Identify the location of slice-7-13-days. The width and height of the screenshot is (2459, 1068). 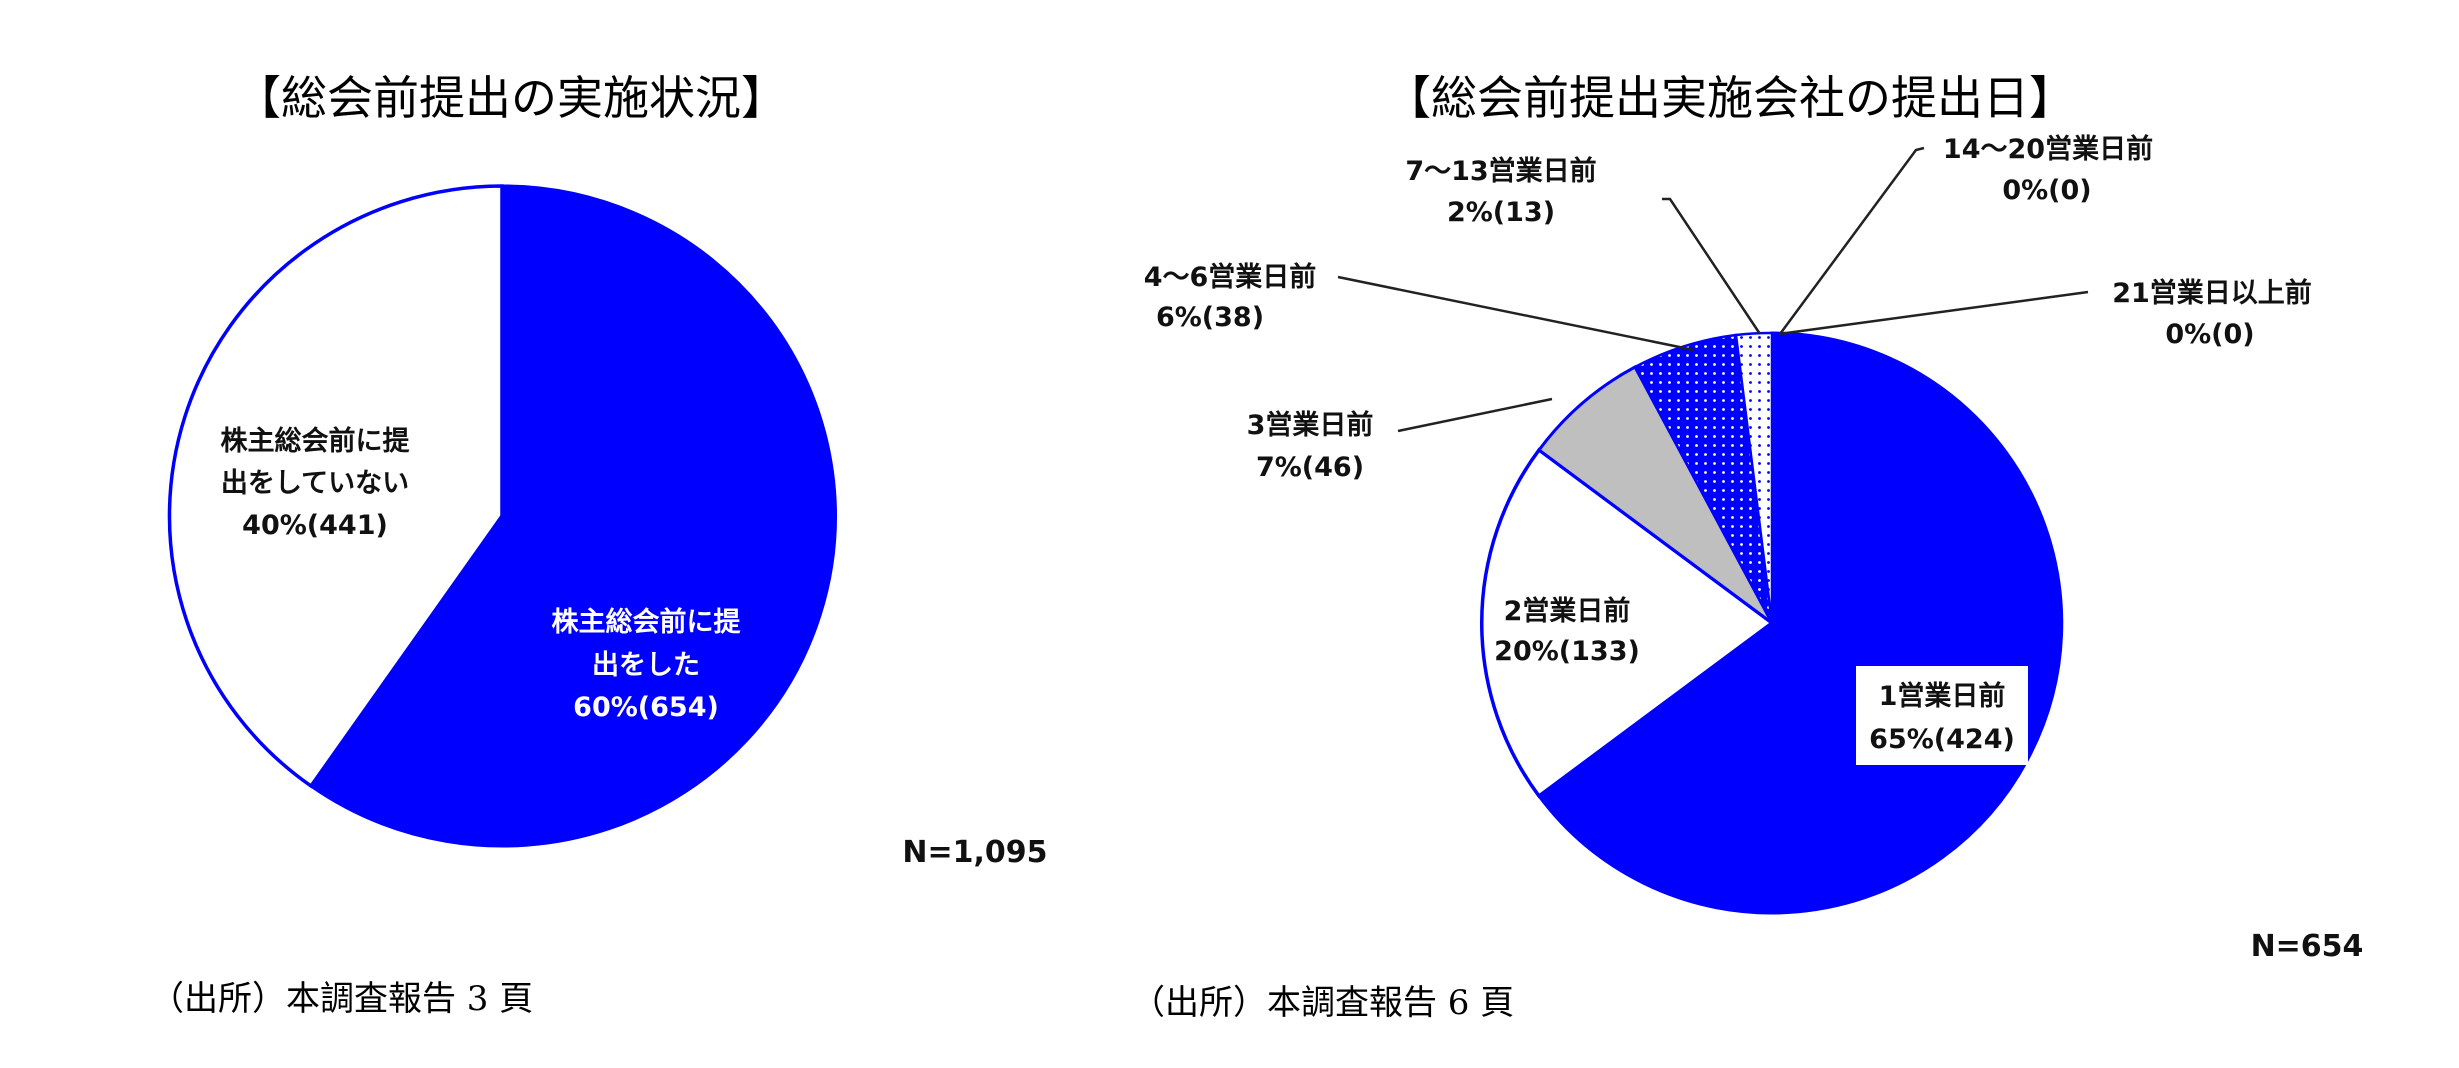
(1754, 477).